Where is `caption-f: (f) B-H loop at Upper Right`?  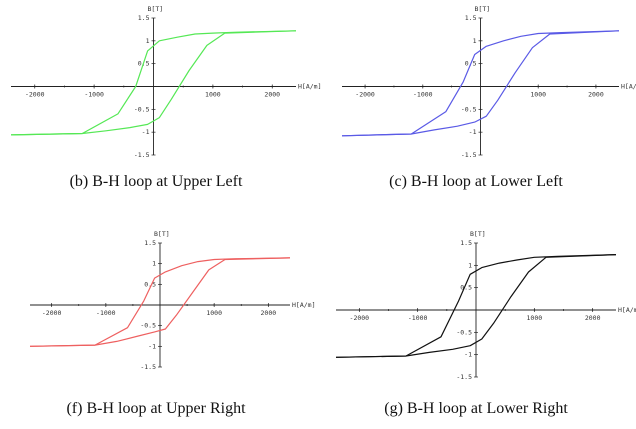 caption-f: (f) B-H loop at Upper Right is located at coordinates (156, 408).